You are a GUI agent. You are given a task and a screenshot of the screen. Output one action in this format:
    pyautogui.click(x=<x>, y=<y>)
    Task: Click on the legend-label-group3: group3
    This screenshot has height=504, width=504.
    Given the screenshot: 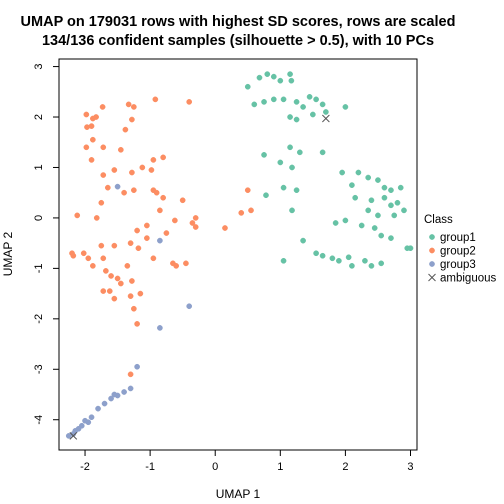 What is the action you would take?
    pyautogui.click(x=458, y=265)
    